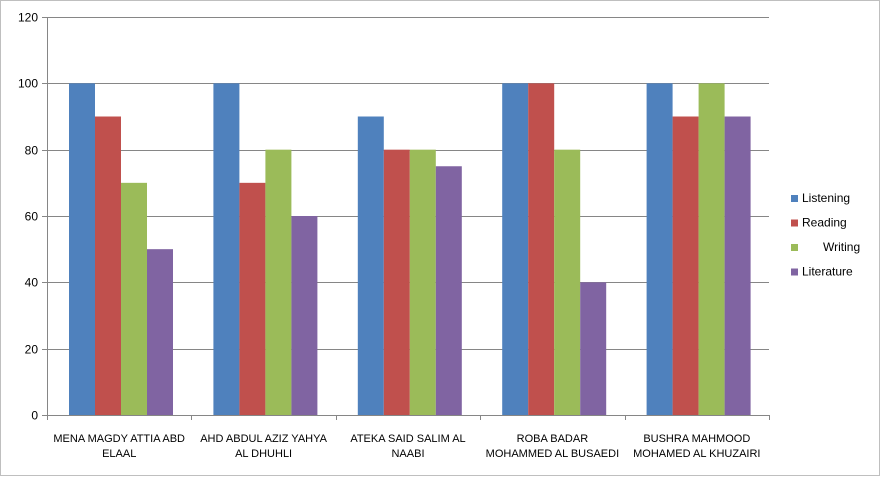 The width and height of the screenshot is (880, 477). I want to click on legend-label: Reading, so click(824, 223).